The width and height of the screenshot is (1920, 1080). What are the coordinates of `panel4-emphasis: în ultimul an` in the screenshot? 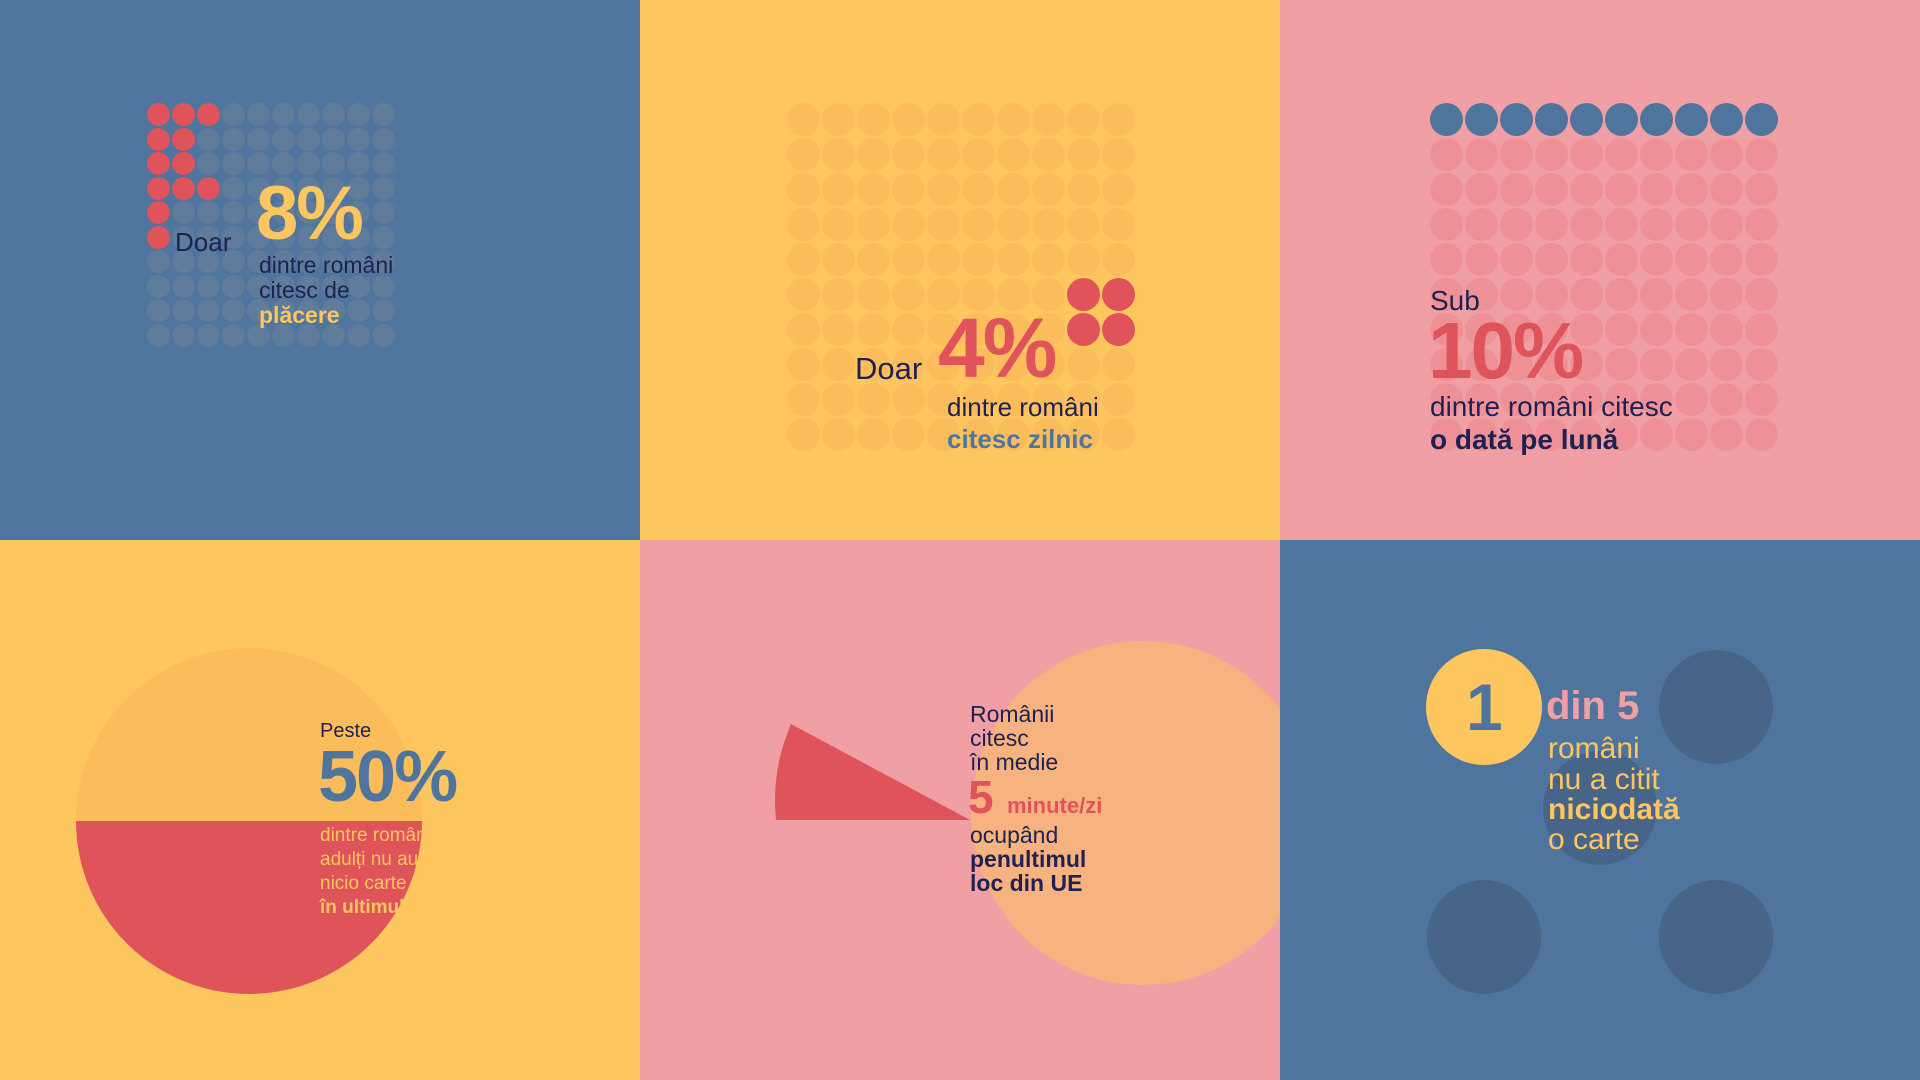 It's located at (376, 907).